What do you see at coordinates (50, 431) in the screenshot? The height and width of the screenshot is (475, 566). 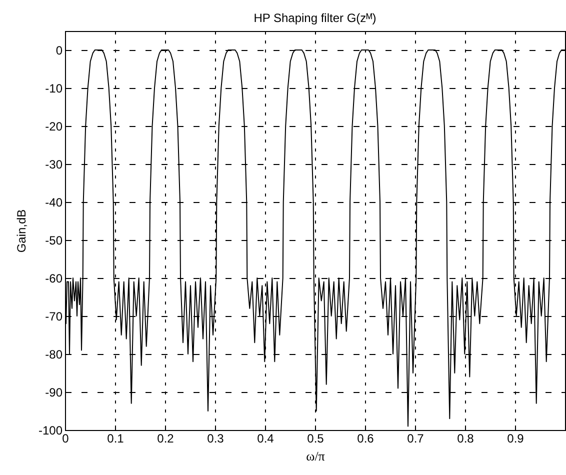 I see `y-tick-label: -100` at bounding box center [50, 431].